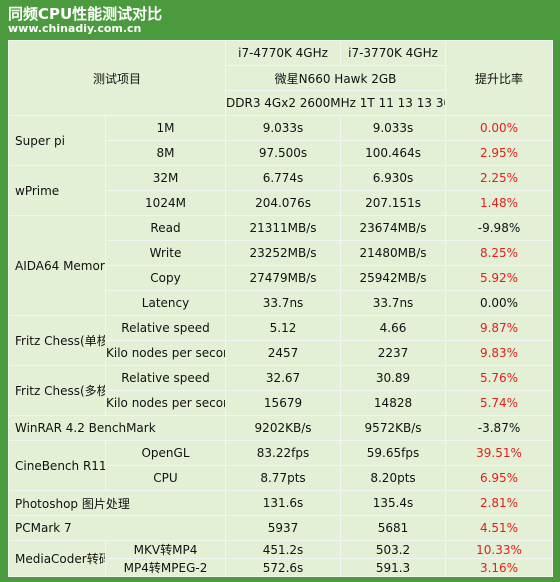  I want to click on ratio: 10.33%, so click(499, 549).